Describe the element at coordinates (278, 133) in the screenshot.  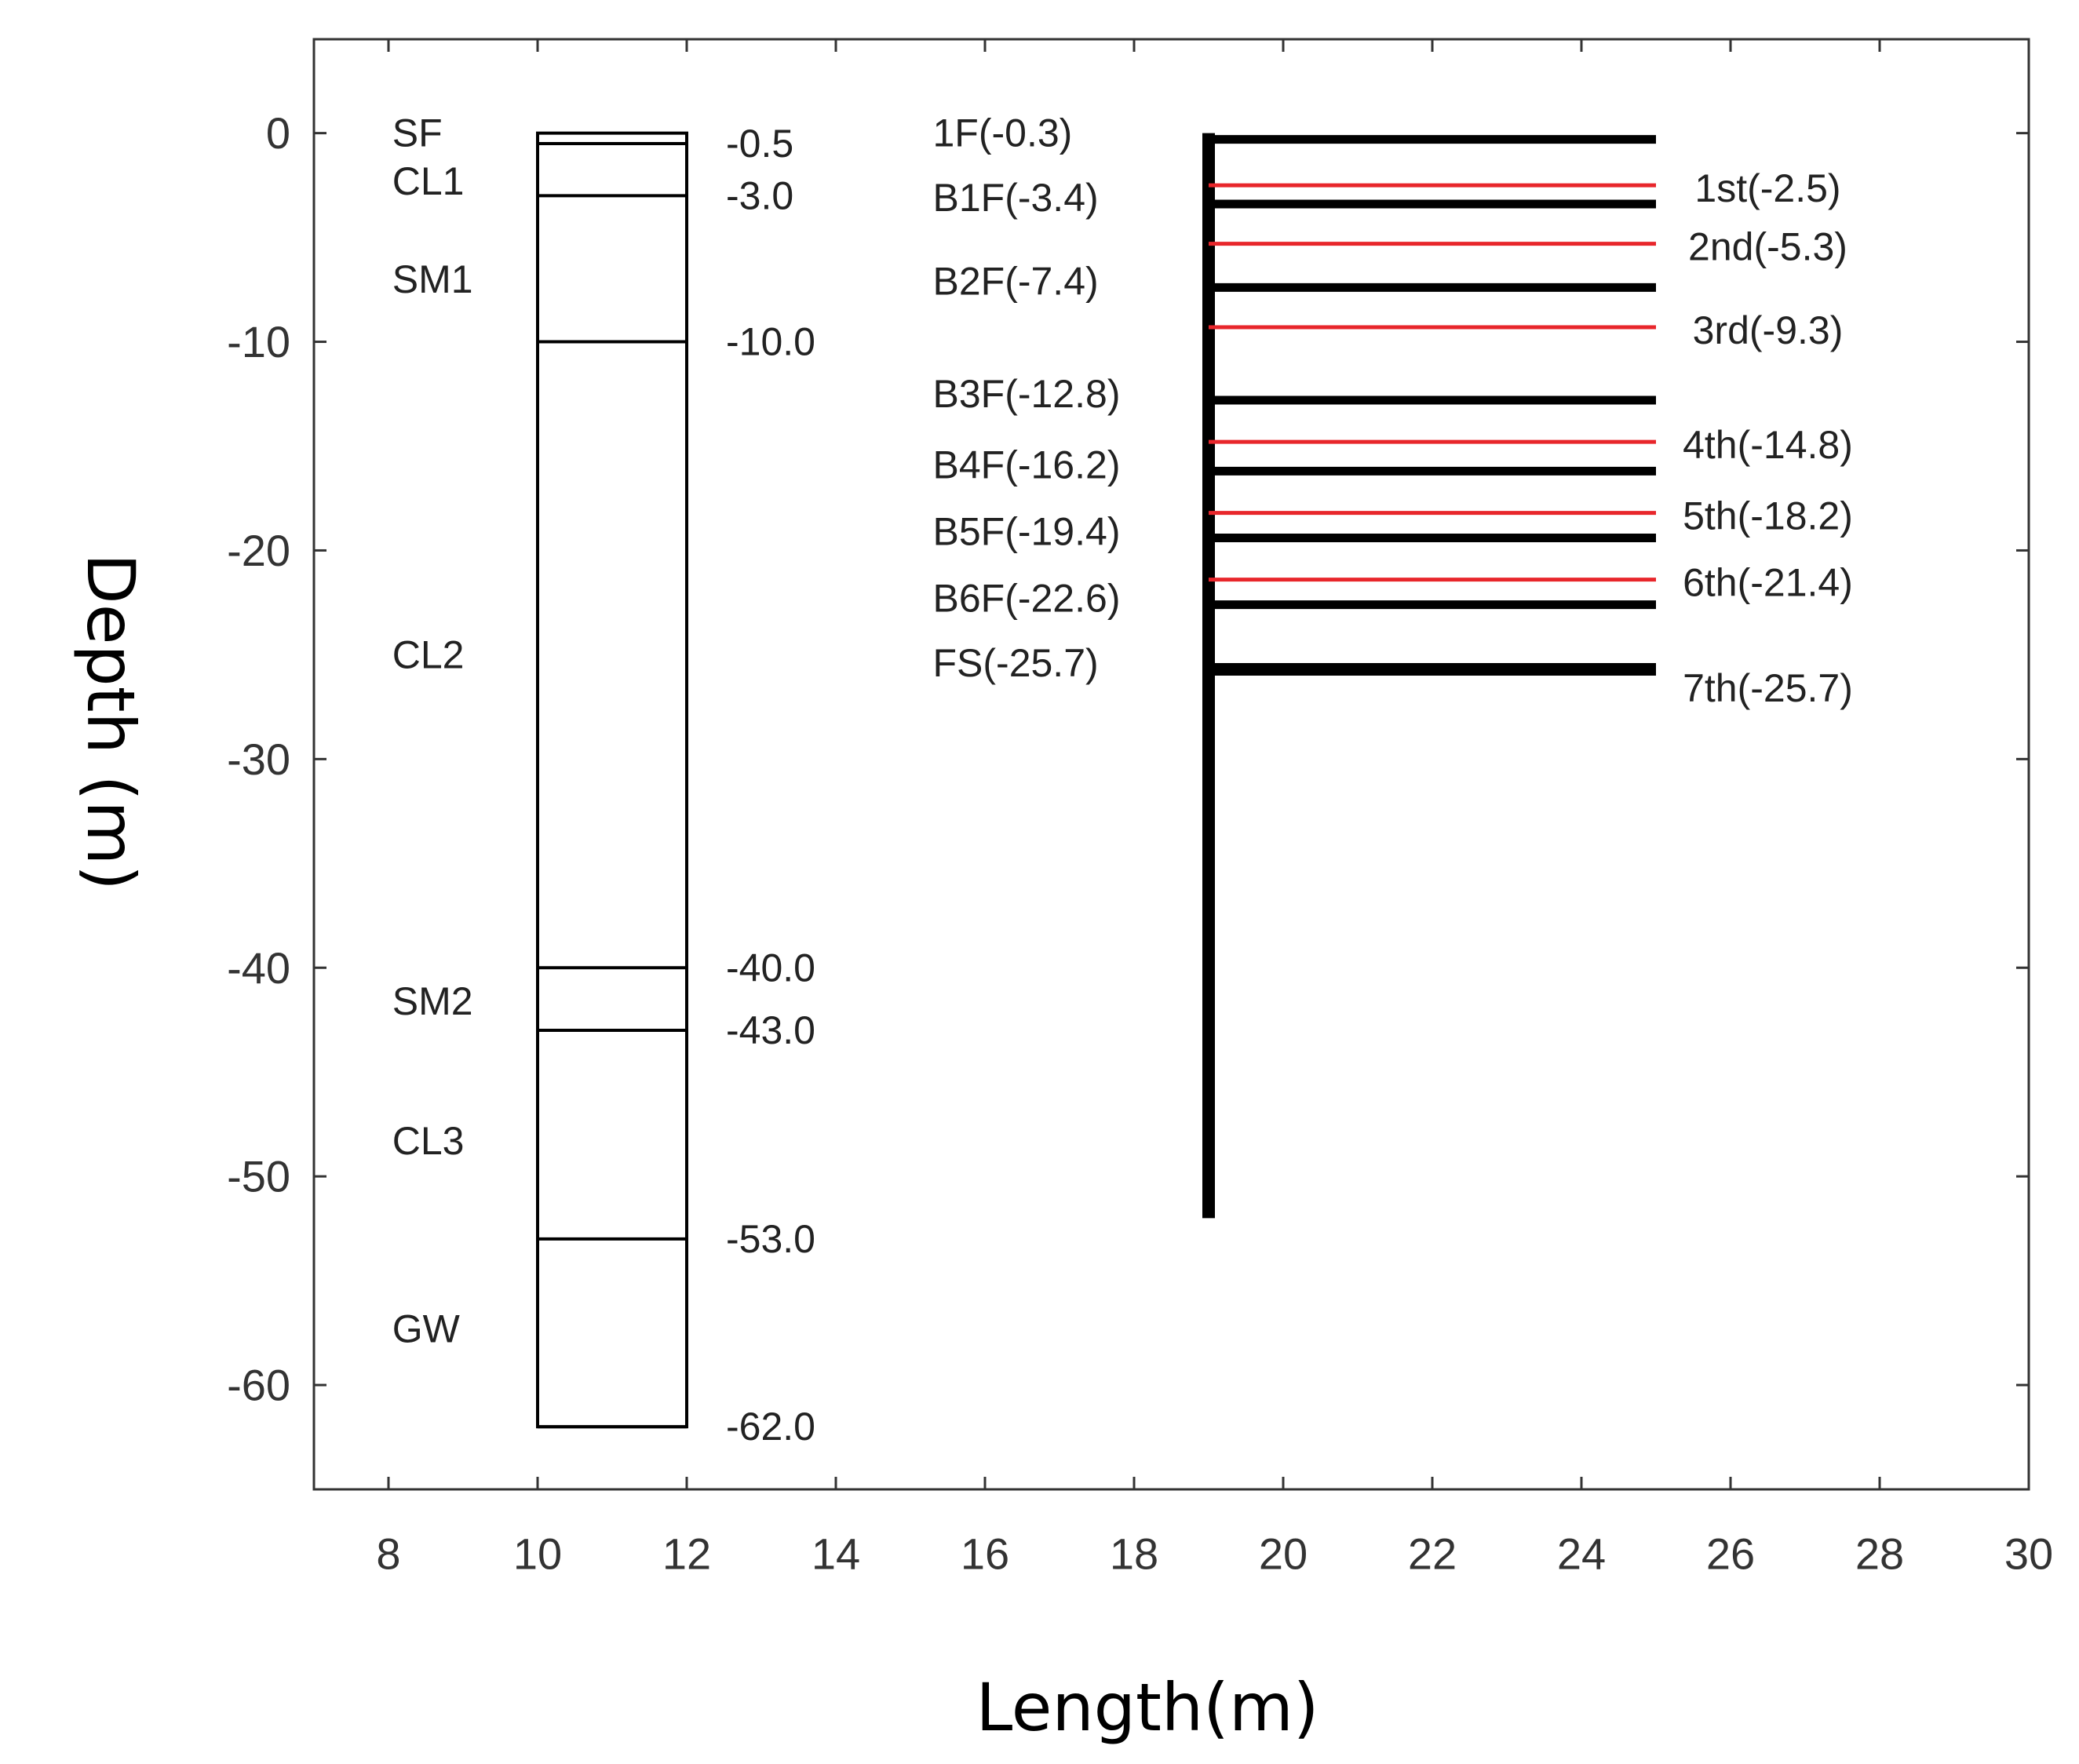
I see `y-tick-label: 0` at that location.